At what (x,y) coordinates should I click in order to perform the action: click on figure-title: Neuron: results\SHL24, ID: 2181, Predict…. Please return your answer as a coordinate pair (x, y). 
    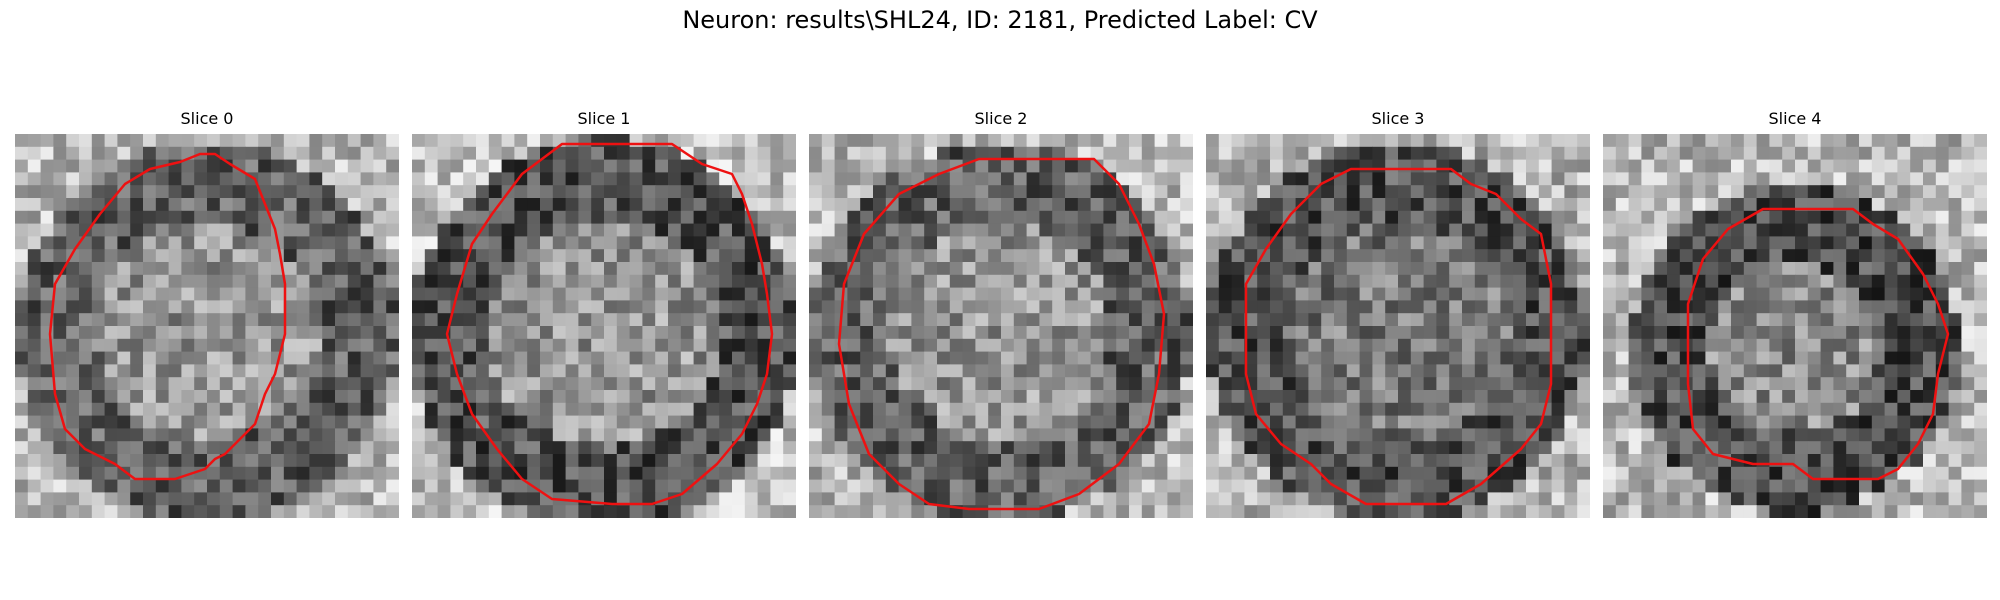
    Looking at the image, I should click on (1000, 20).